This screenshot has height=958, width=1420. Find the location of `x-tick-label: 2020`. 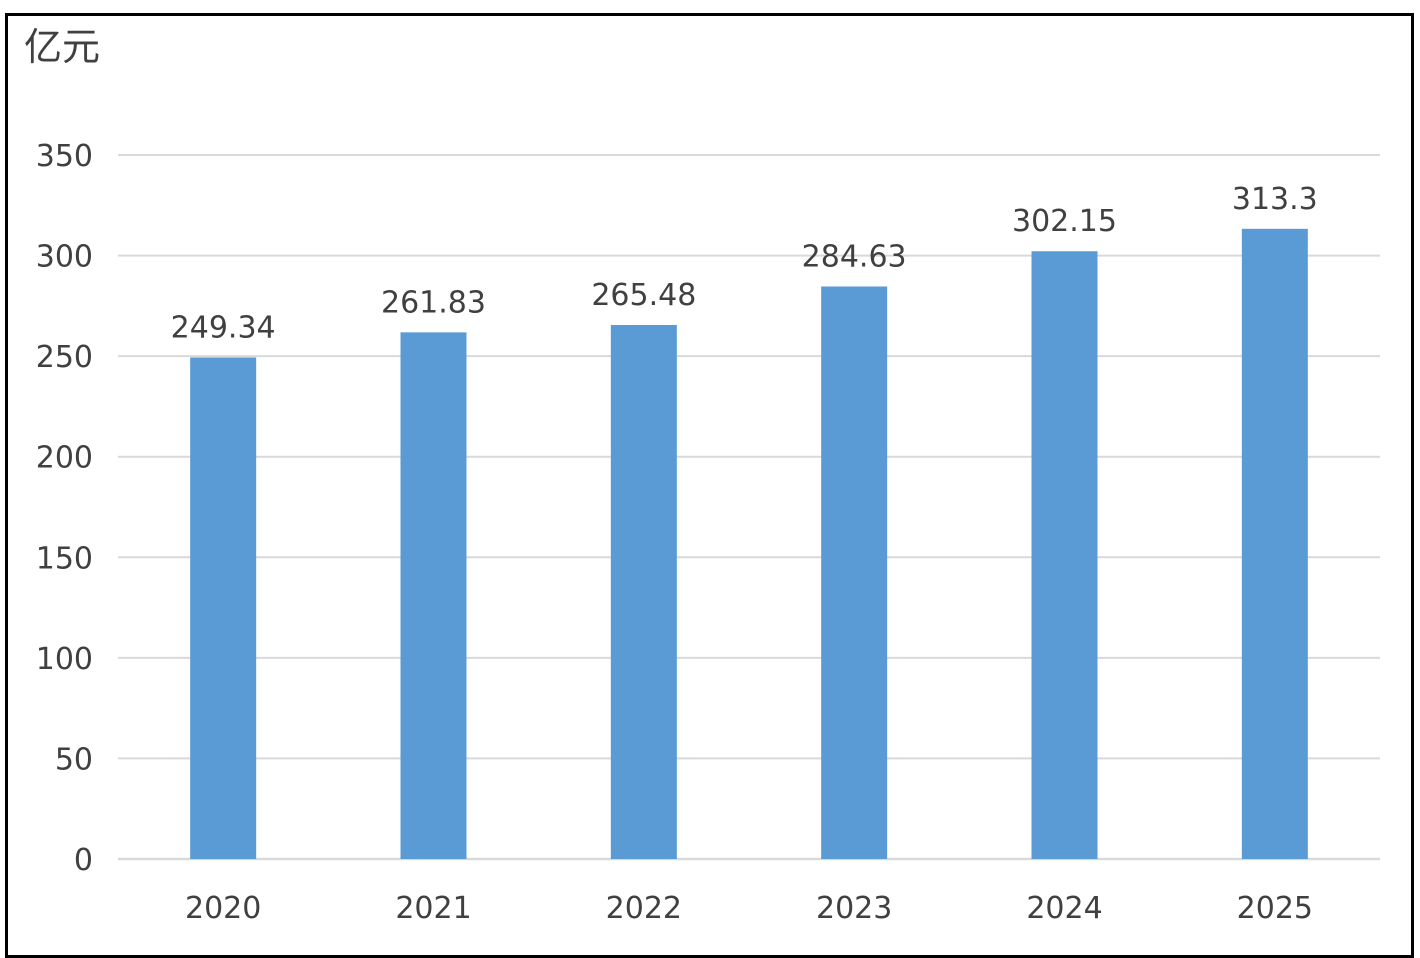

x-tick-label: 2020 is located at coordinates (223, 908).